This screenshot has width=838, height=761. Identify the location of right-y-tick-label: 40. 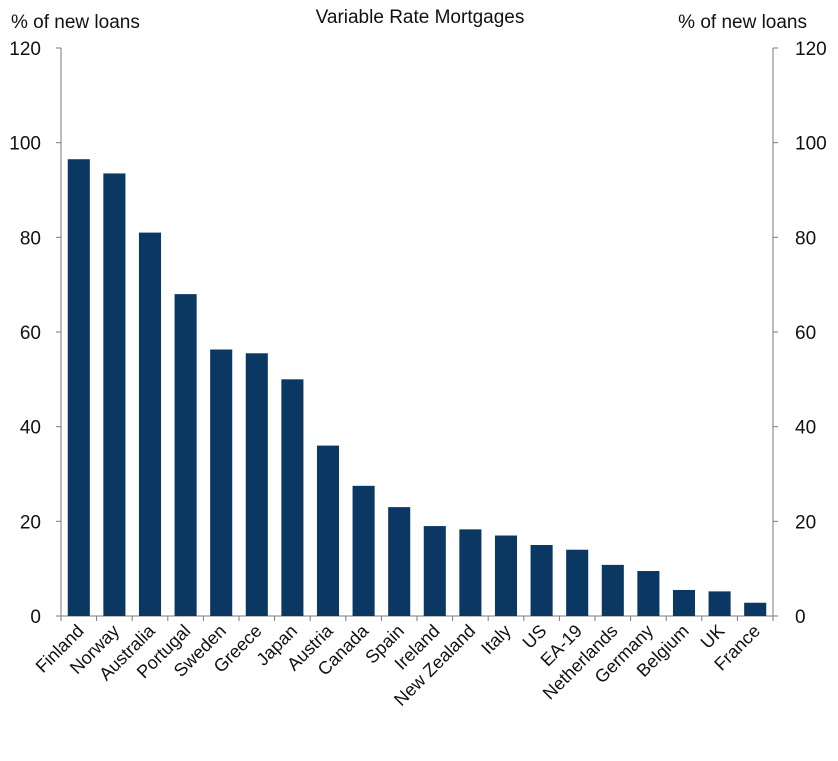
(805, 428).